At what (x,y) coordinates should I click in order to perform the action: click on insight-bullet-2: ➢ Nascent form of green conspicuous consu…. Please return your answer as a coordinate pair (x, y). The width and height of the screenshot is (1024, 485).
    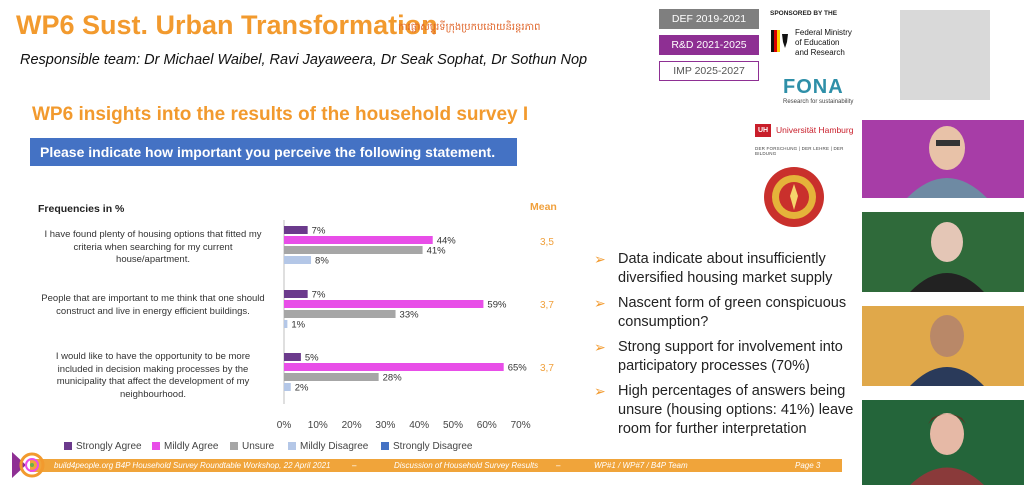
    Looking at the image, I should click on (720, 312).